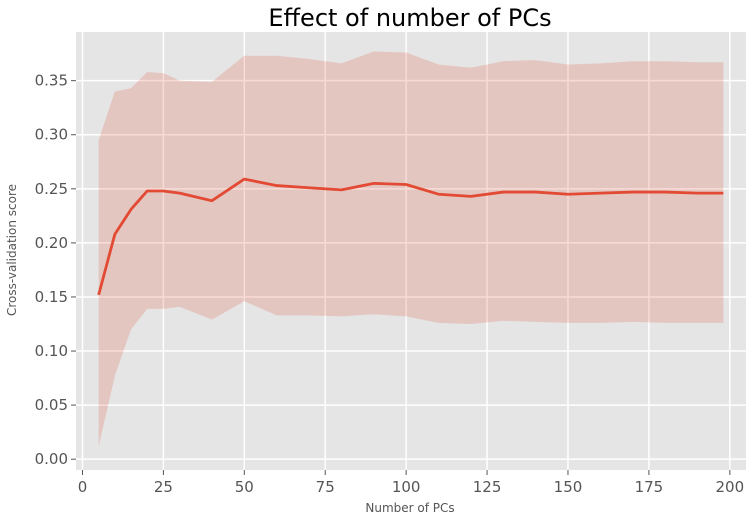 This screenshot has width=754, height=520. I want to click on y-tick-label: 0.00, so click(51, 459).